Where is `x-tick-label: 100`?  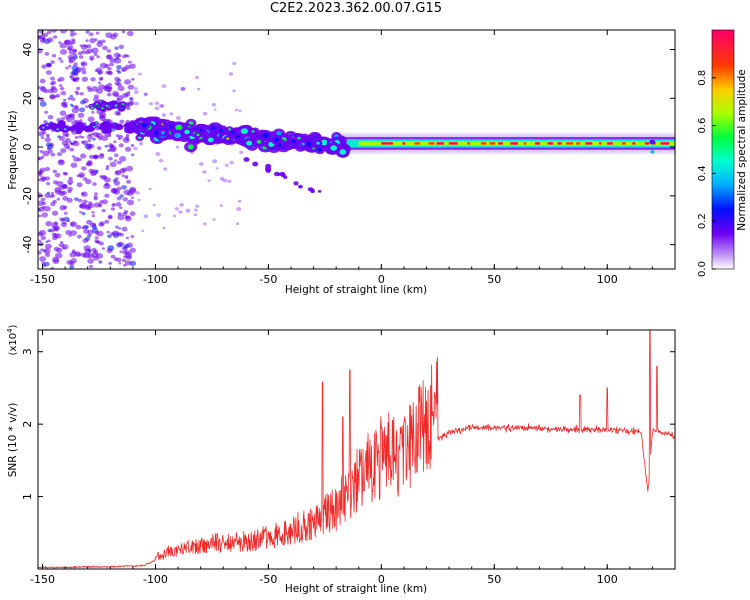 x-tick-label: 100 is located at coordinates (607, 579).